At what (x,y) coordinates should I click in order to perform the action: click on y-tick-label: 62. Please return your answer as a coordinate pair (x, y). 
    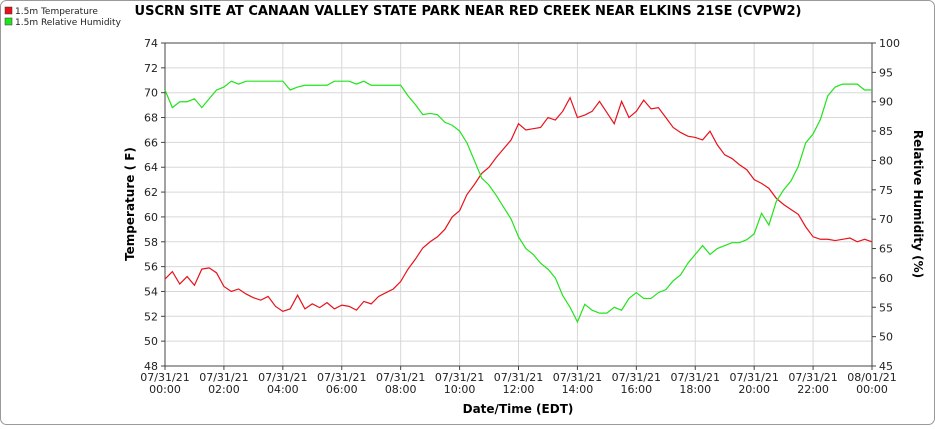
    Looking at the image, I should click on (151, 192).